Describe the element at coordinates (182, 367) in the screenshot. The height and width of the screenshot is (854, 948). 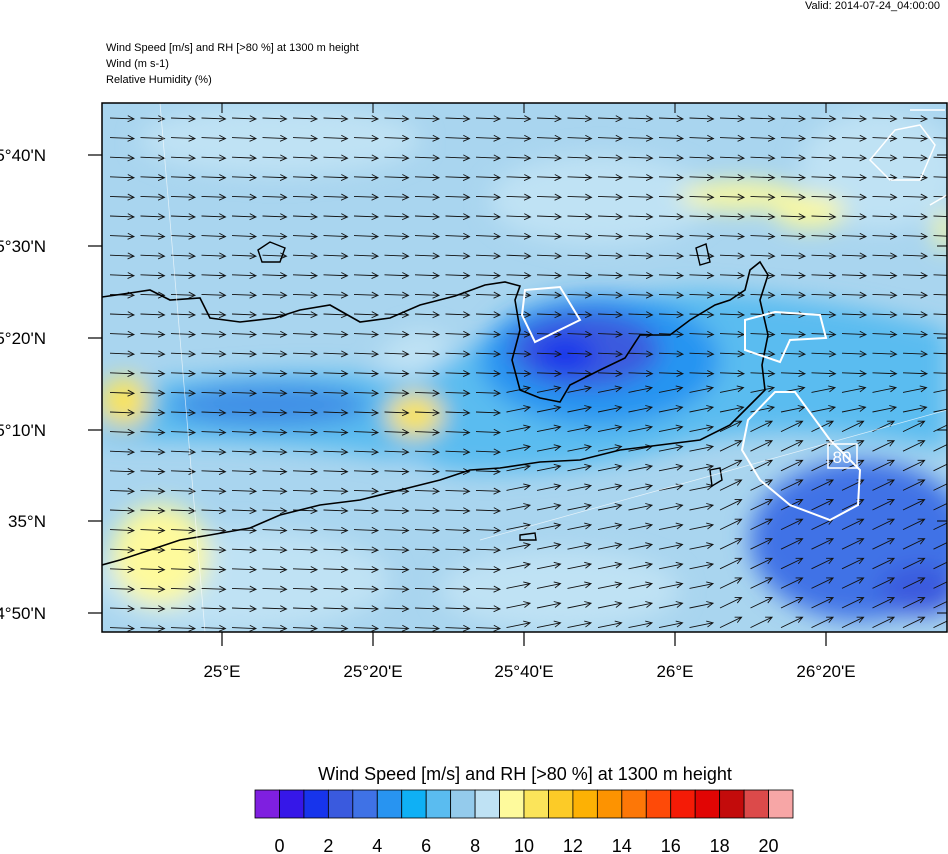
I see `graticule` at that location.